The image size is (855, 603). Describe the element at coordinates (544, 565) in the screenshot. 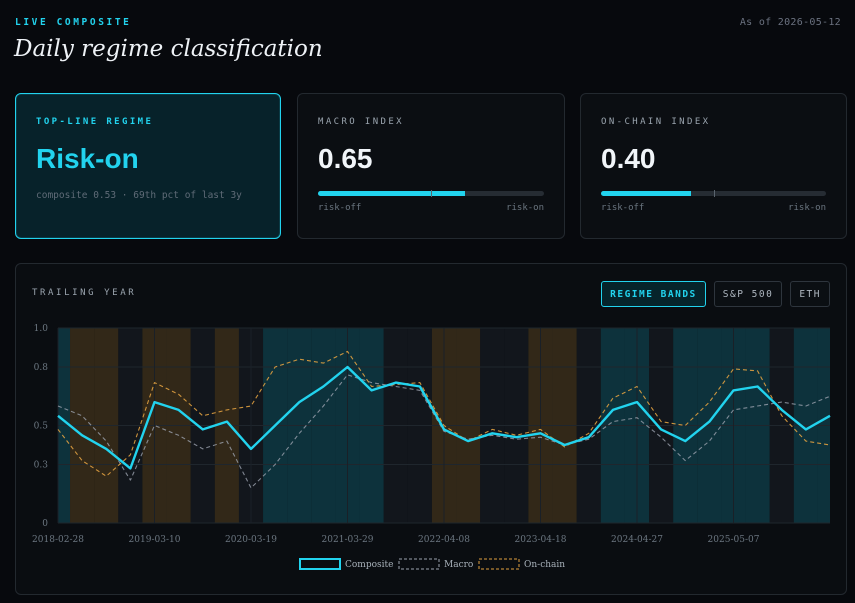

I see `legend-label: On-chain` at that location.